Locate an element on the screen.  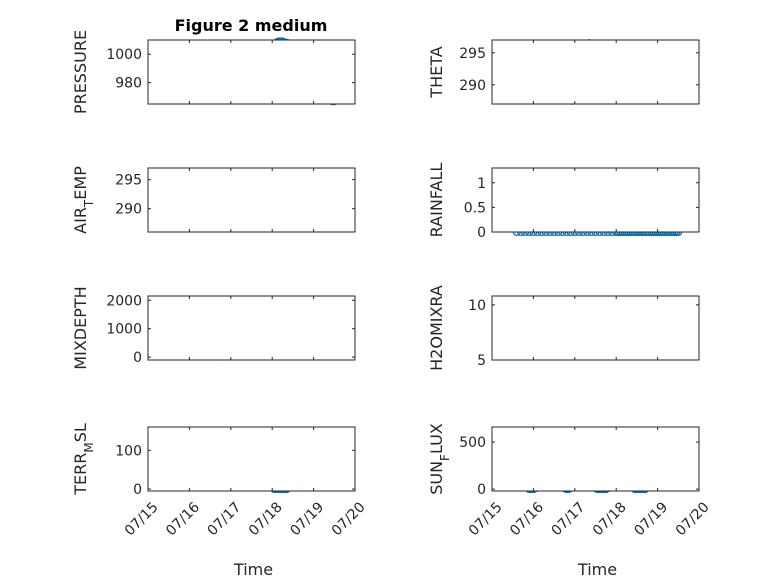
y-tick-label: 980 is located at coordinates (128, 84).